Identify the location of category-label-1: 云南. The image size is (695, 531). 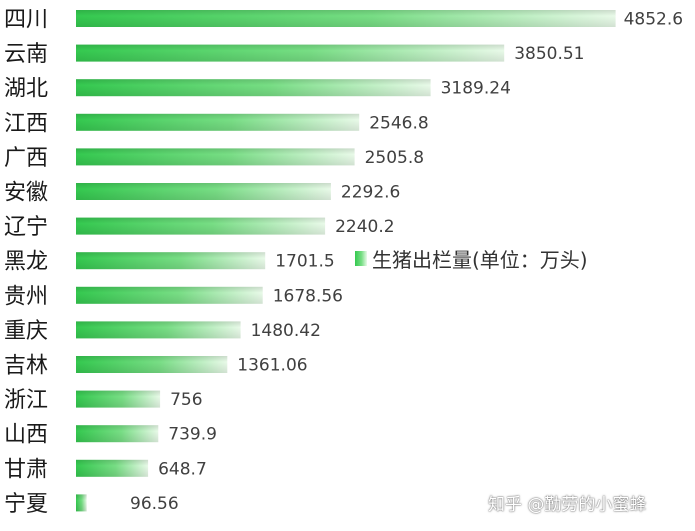
(26, 54).